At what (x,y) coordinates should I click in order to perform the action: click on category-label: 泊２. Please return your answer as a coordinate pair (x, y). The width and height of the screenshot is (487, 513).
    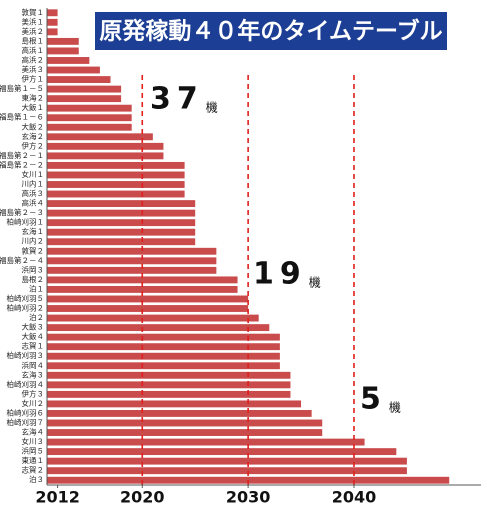
    Looking at the image, I should click on (36, 317).